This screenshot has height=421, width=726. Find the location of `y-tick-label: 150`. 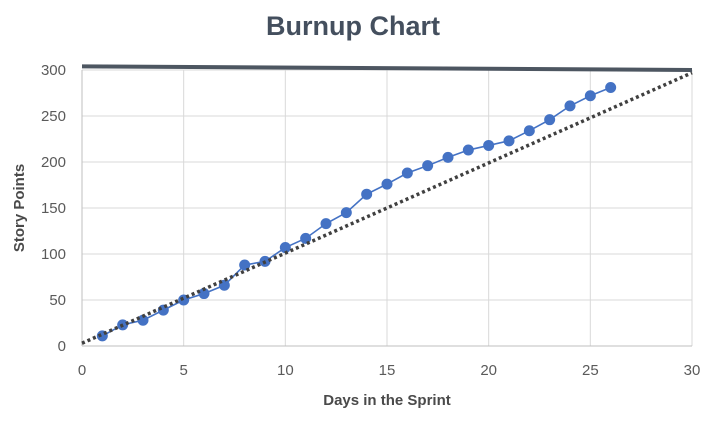

y-tick-label: 150 is located at coordinates (53, 208).